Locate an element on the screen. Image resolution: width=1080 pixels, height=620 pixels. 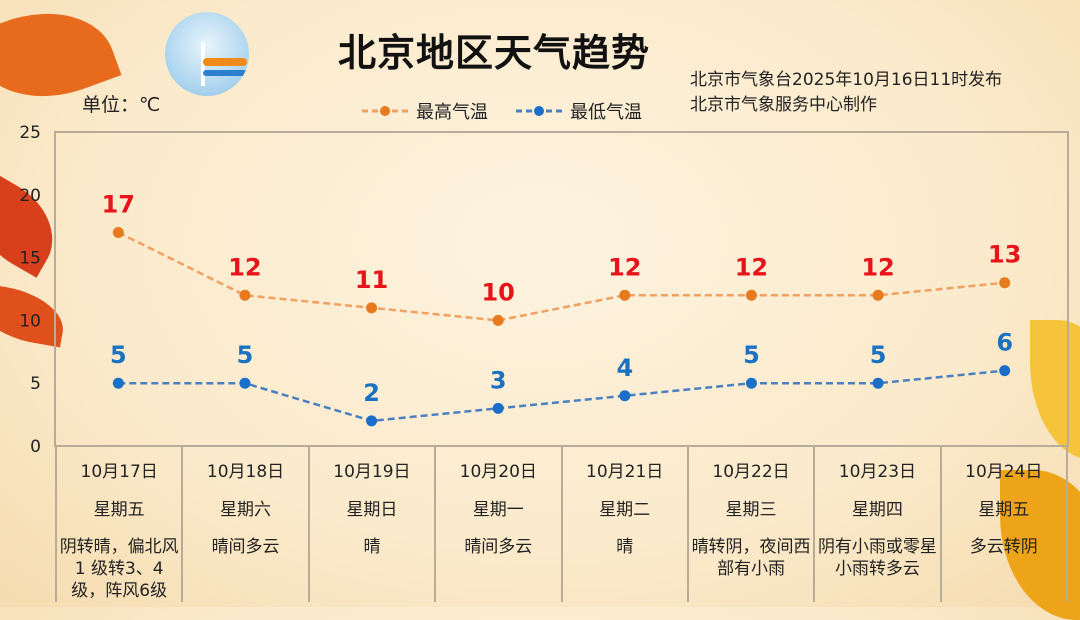
day-column: 10月21日 星期二 晴 is located at coordinates (624, 524).